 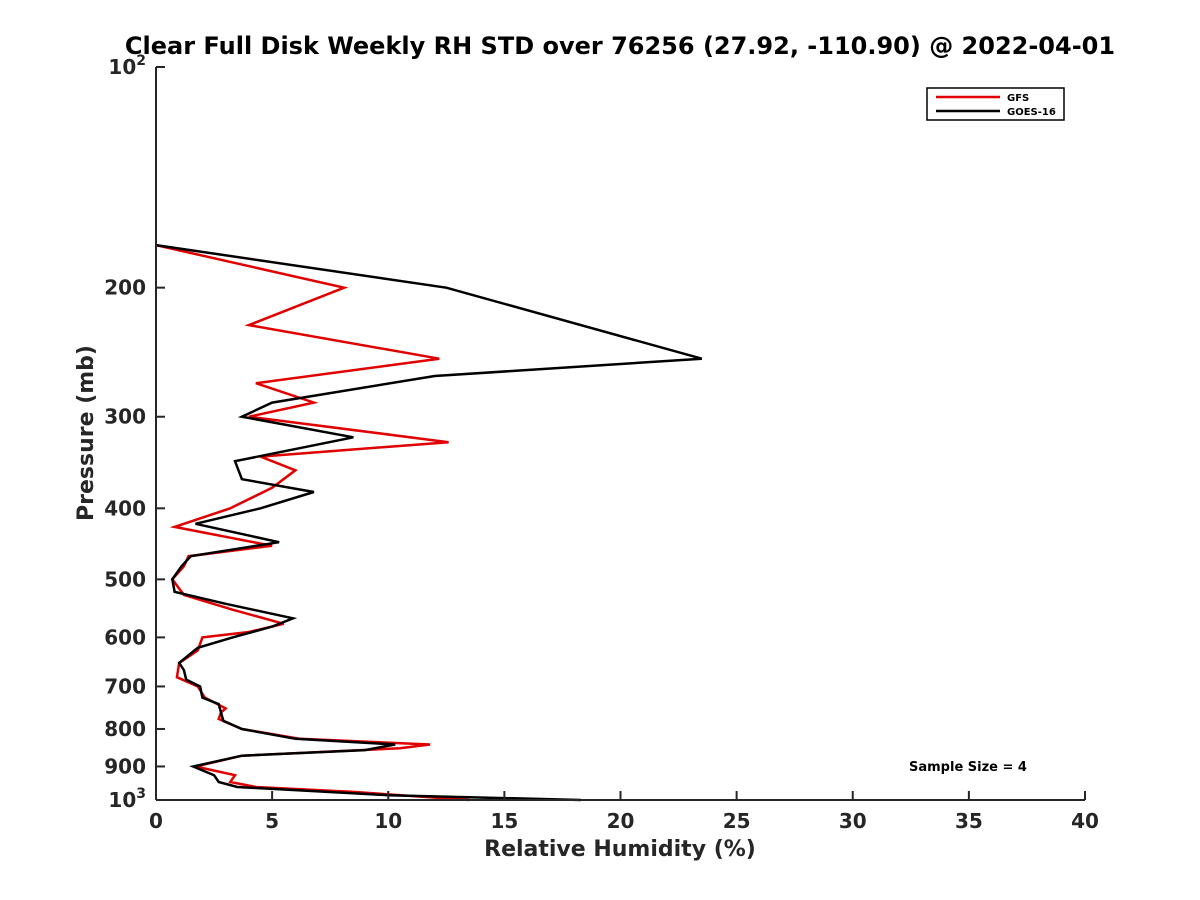 What do you see at coordinates (969, 821) in the screenshot?
I see `x-tick-label: 35` at bounding box center [969, 821].